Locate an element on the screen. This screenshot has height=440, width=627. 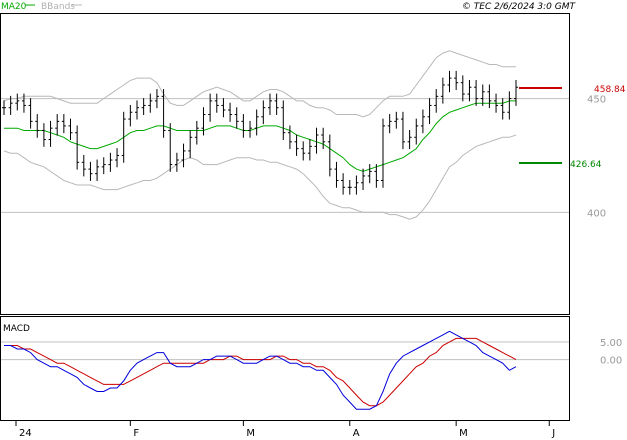
price-axis-labels: 400 450 is located at coordinates (596, 157).